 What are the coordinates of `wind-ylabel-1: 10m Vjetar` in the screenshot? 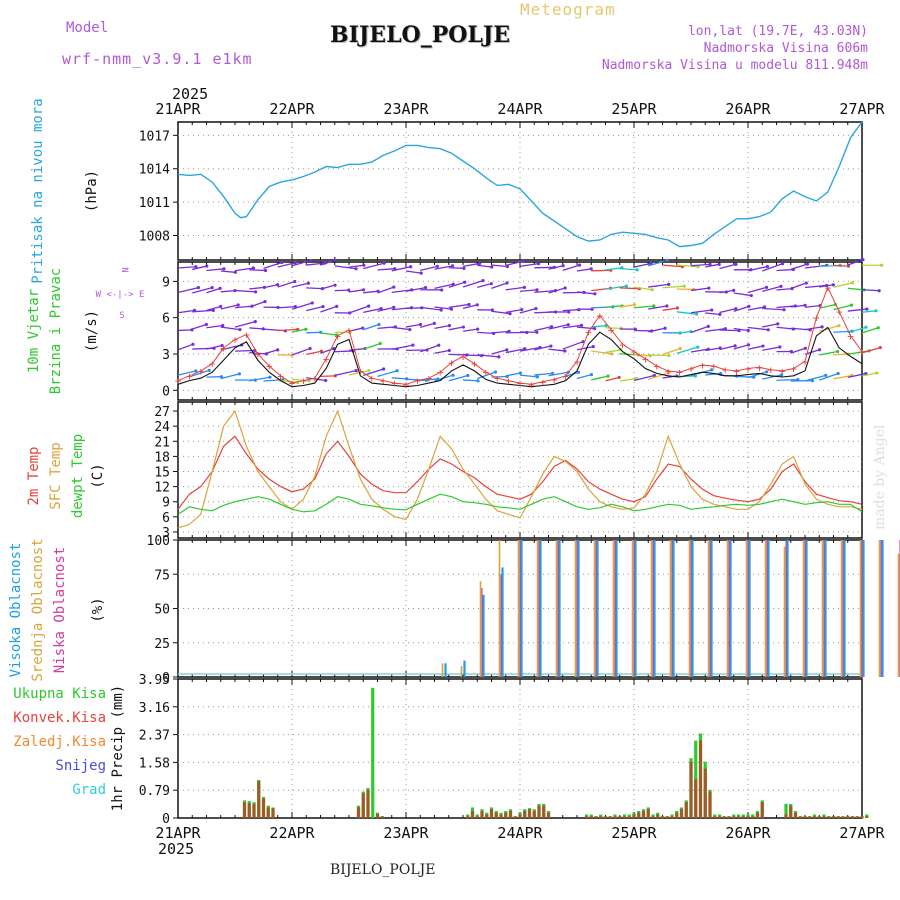 It's located at (34, 331).